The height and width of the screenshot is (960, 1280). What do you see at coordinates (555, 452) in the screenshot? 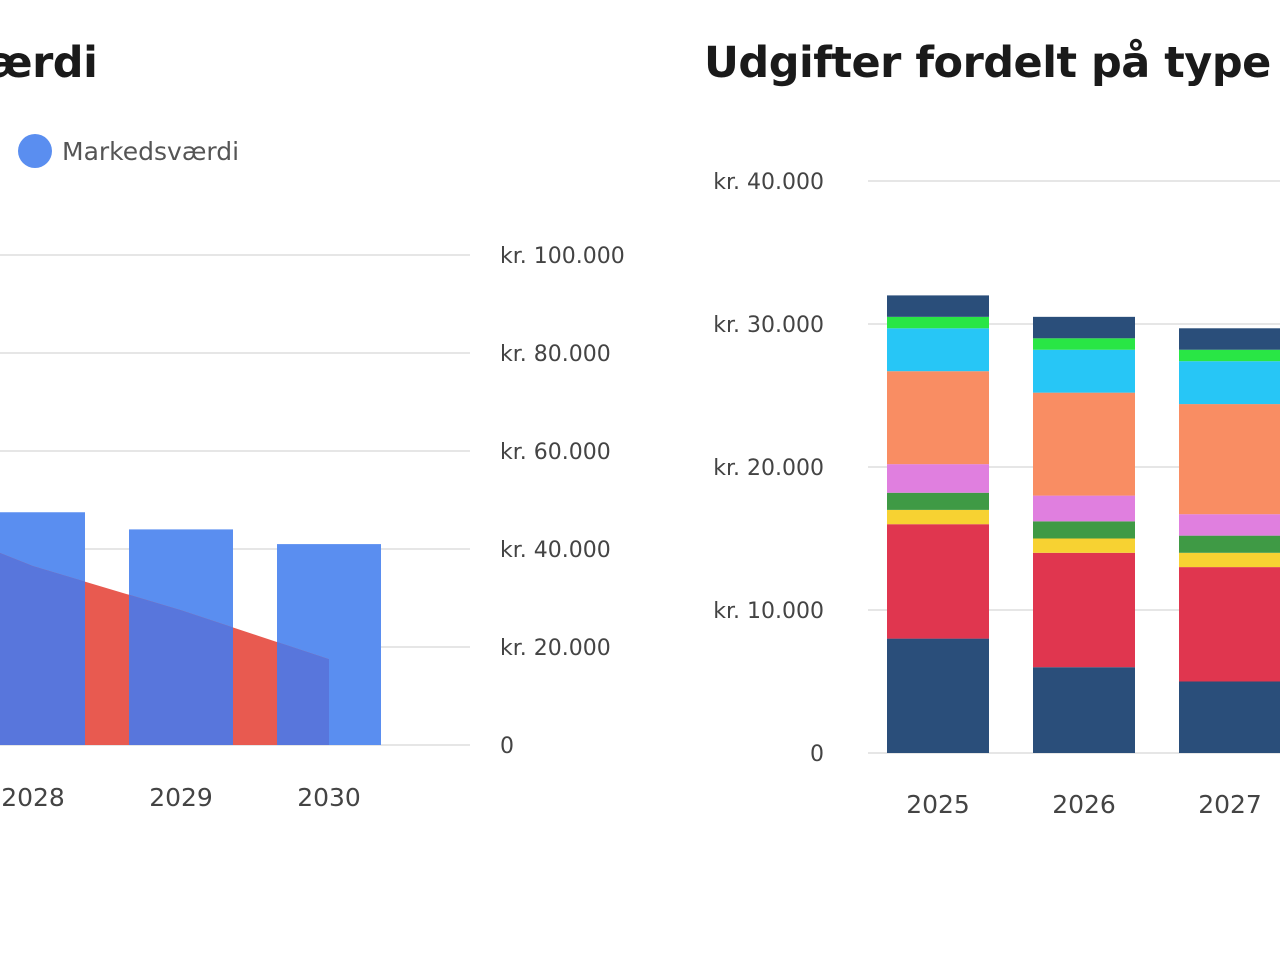
I see `y-tick-label: kr. 60.000` at bounding box center [555, 452].